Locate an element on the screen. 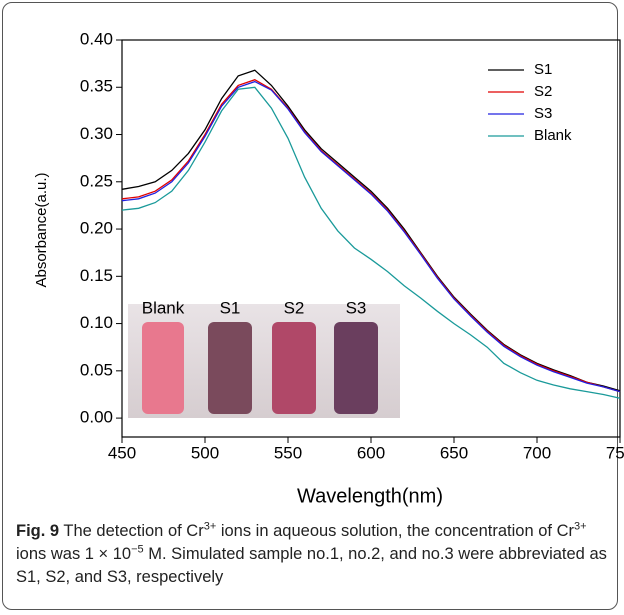 This screenshot has width=624, height=615. y-tick-label: 0.35 is located at coordinates (96, 86).